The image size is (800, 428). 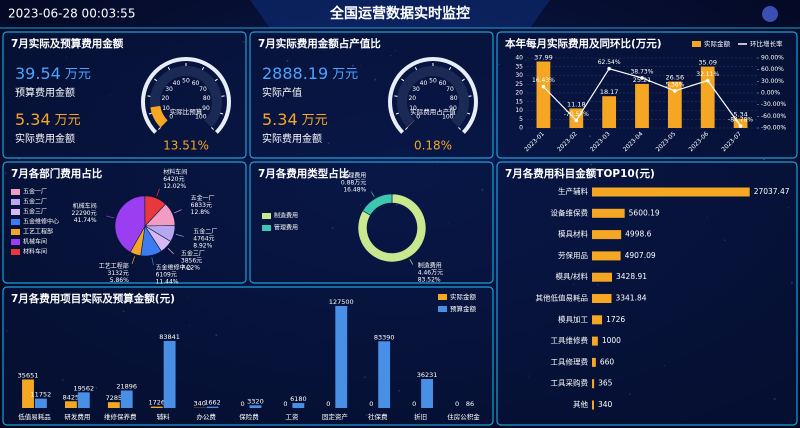 I want to click on line-label: -70.57%, so click(x=576, y=114).